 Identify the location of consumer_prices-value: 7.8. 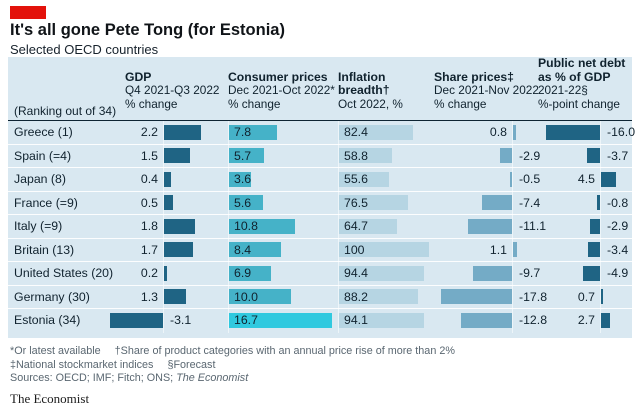
(243, 132).